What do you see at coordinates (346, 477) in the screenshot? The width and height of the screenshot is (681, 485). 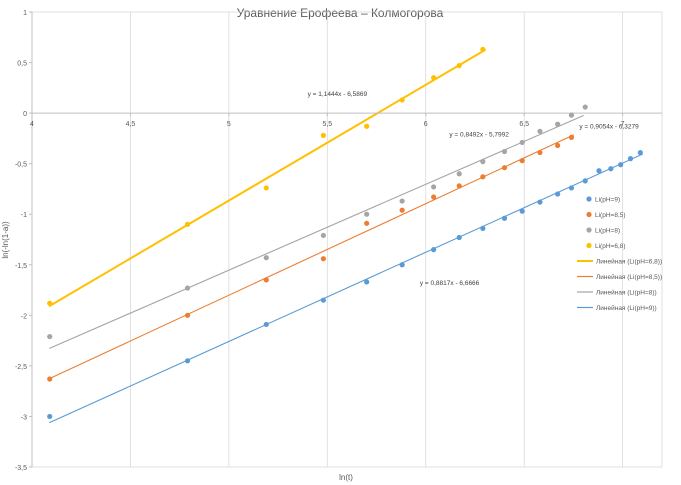 I see `x-axis-label: ln(t)` at bounding box center [346, 477].